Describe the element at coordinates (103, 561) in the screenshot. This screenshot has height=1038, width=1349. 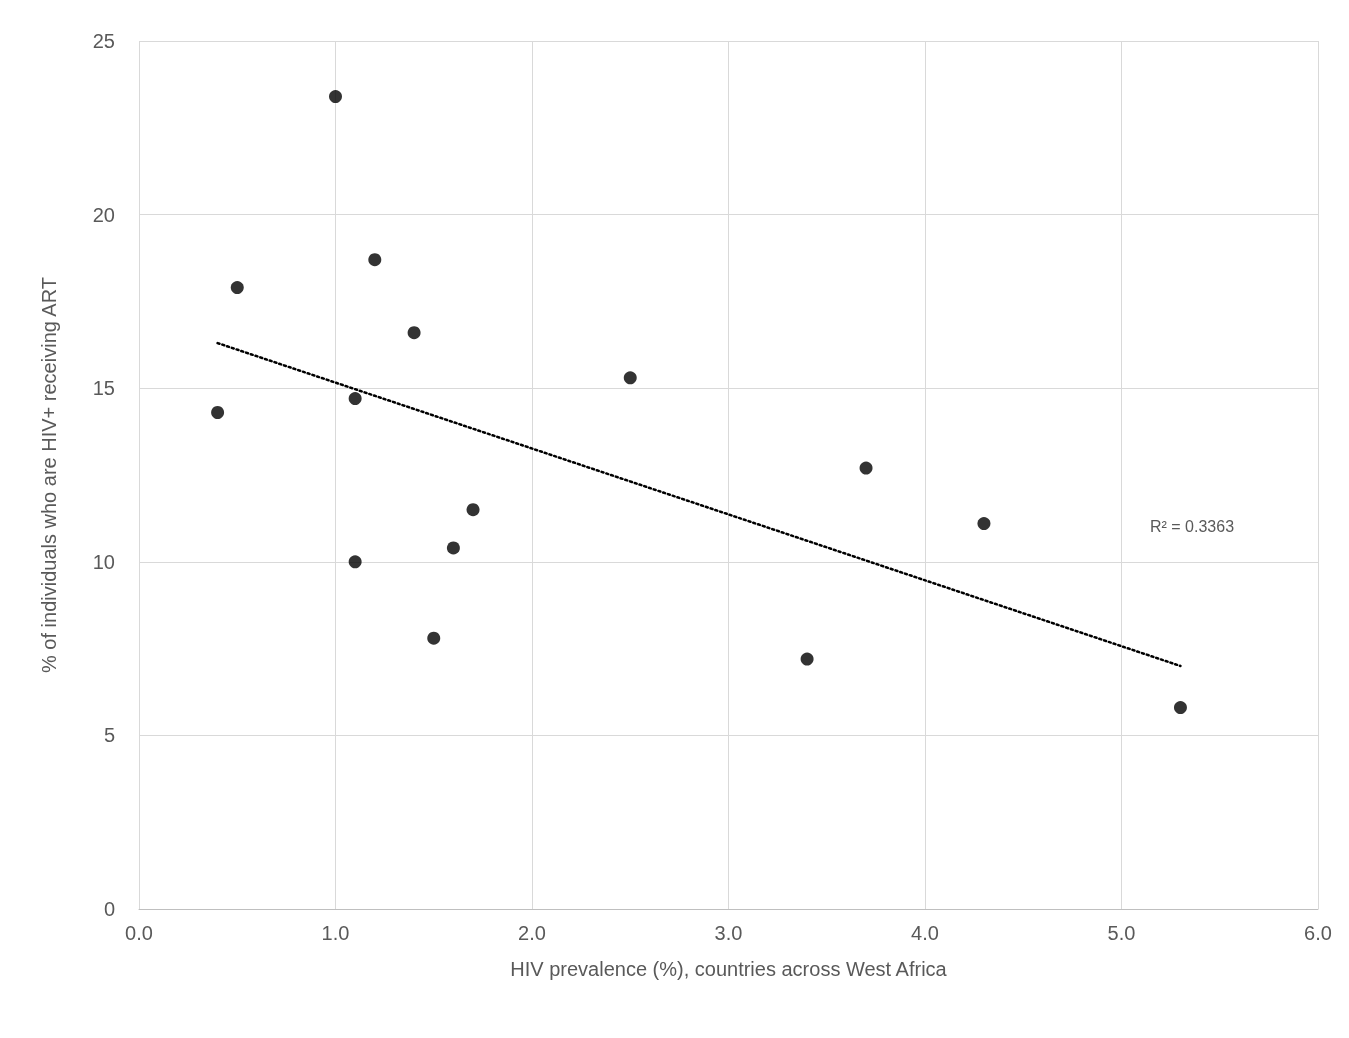
I see `y-tick-label: 10` at that location.